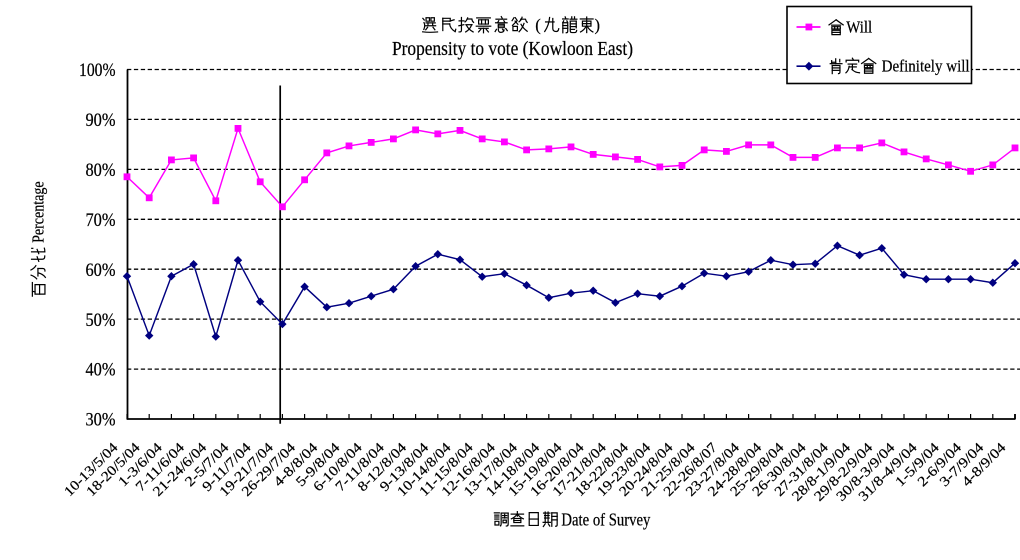 The image size is (1020, 560). Describe the element at coordinates (101, 421) in the screenshot. I see `svg-text: 30%` at that location.